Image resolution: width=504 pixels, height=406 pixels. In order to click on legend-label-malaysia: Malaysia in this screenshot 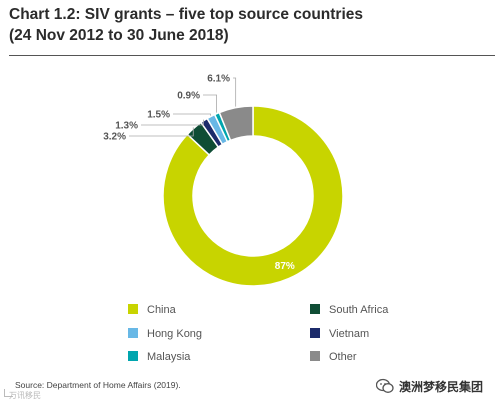, I will do `click(169, 357)`.